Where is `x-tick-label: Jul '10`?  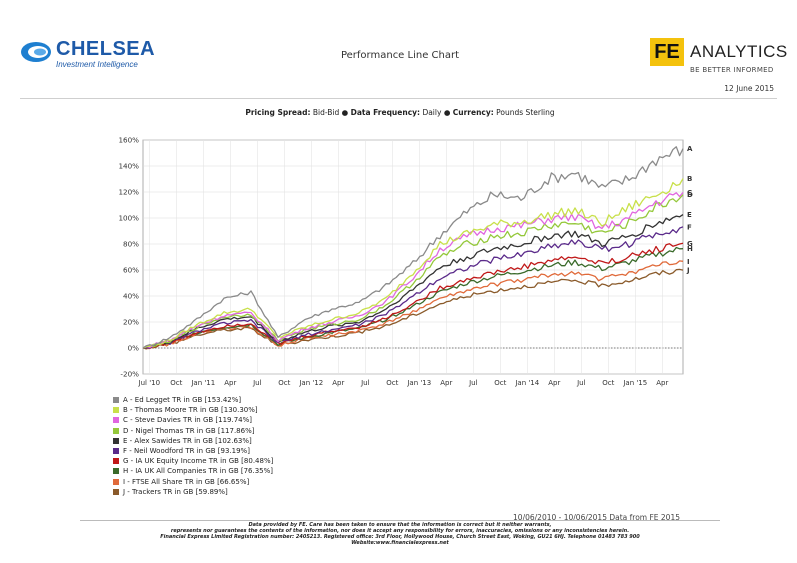 x-tick-label: Jul '10 is located at coordinates (149, 383).